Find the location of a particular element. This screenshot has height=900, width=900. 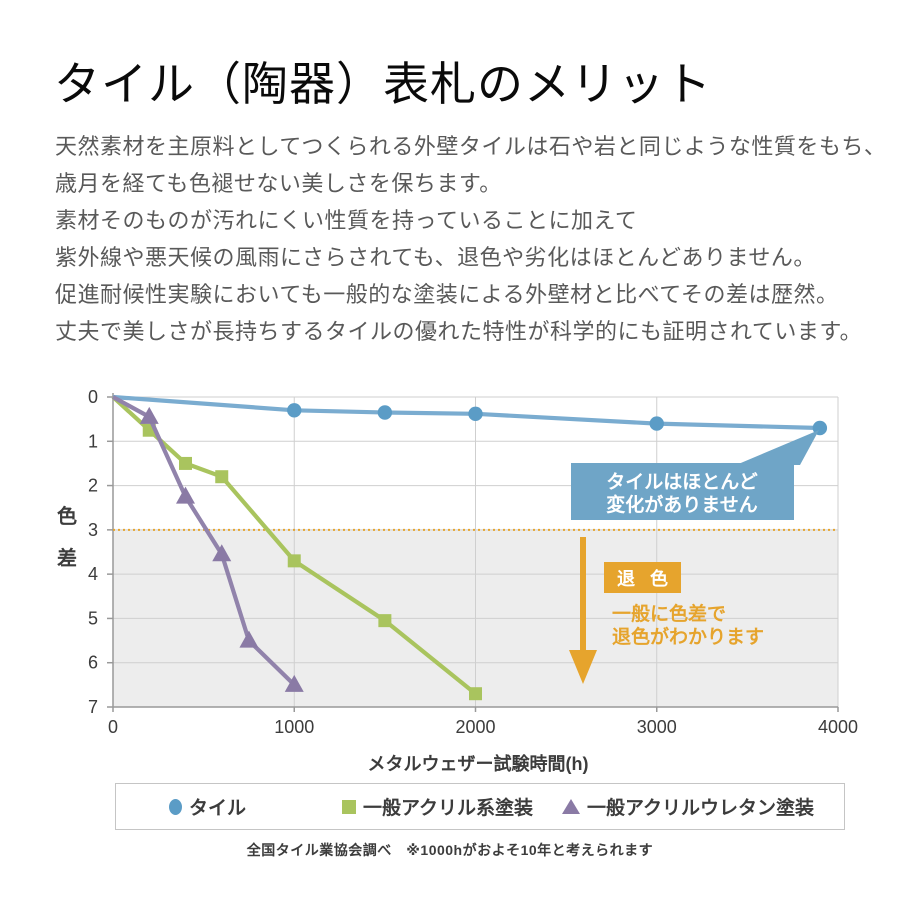

x-tick-label: 1000 is located at coordinates (294, 727).